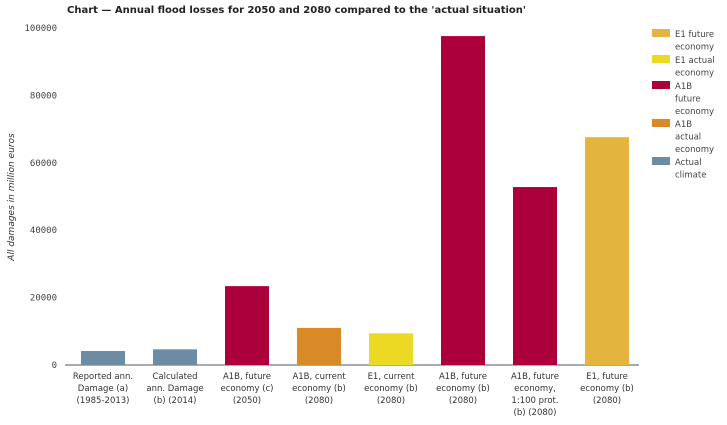 This screenshot has width=727, height=425. What do you see at coordinates (694, 41) in the screenshot?
I see `legend-label: E1 future economy` at bounding box center [694, 41].